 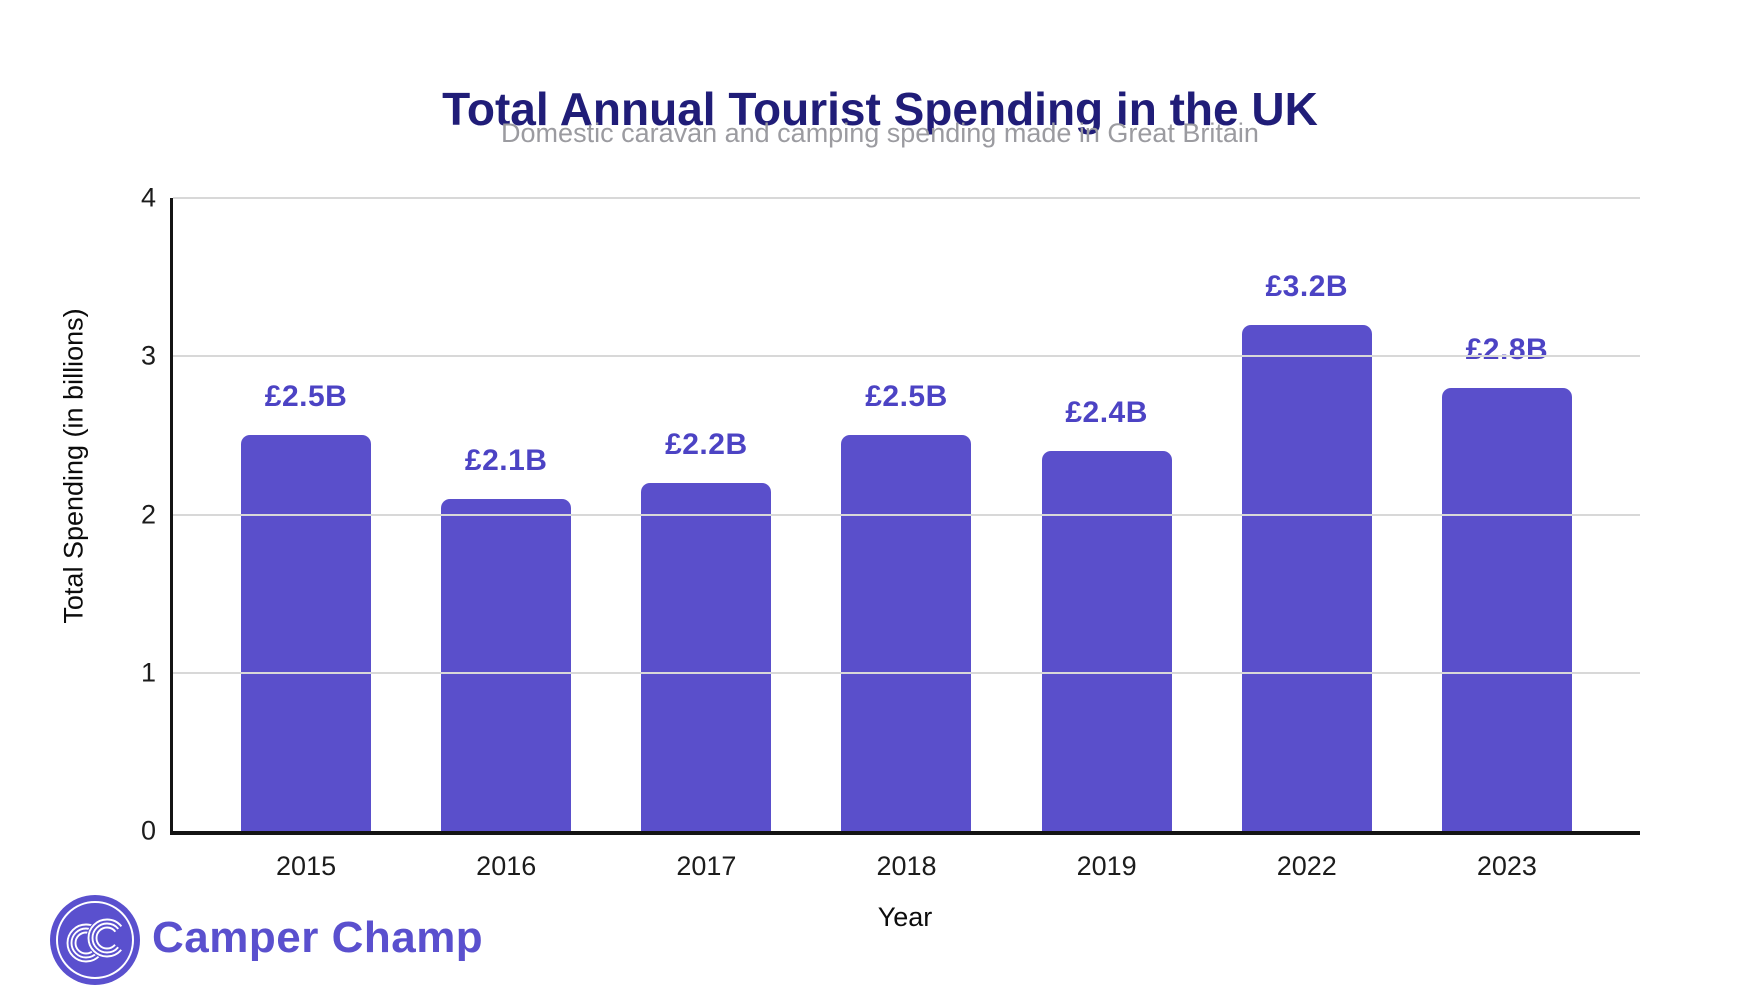 I want to click on x-tick-label-2023: 2023, so click(x=1506, y=866).